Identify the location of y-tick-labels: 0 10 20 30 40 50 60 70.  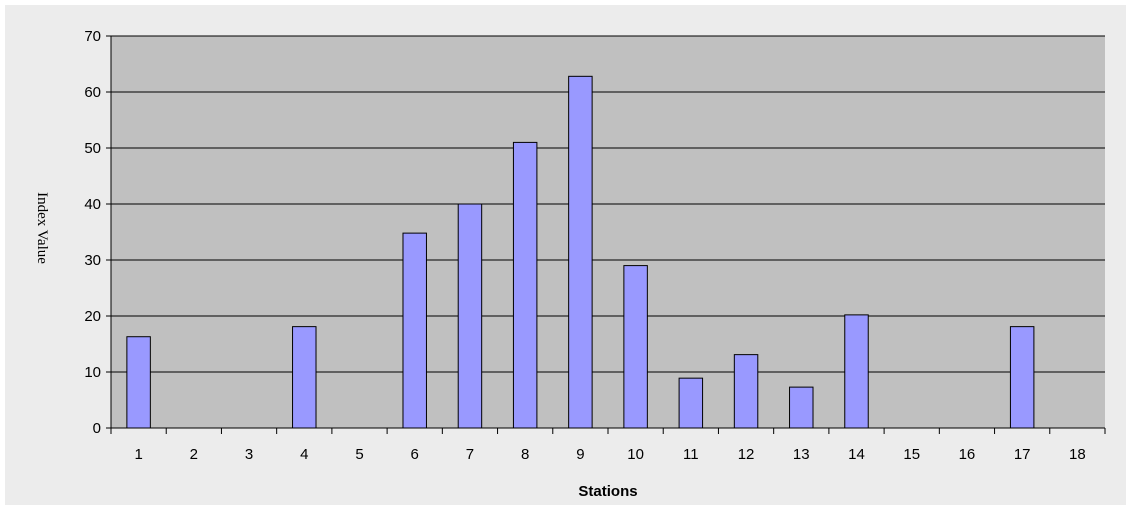
(92, 232).